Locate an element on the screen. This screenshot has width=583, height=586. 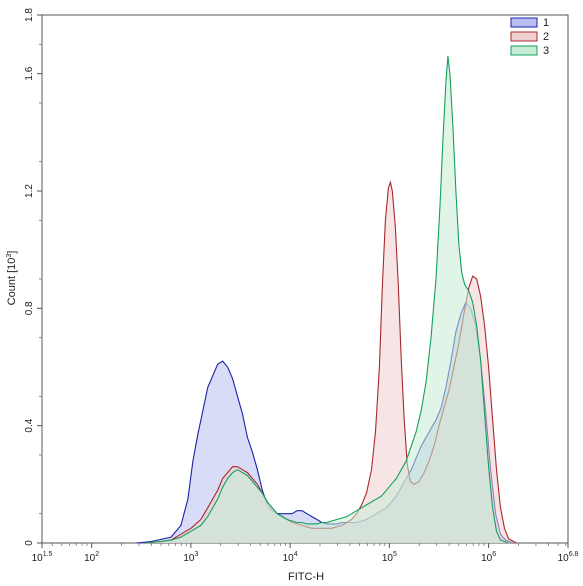
y-tick-label: 0.4 is located at coordinates (29, 425).